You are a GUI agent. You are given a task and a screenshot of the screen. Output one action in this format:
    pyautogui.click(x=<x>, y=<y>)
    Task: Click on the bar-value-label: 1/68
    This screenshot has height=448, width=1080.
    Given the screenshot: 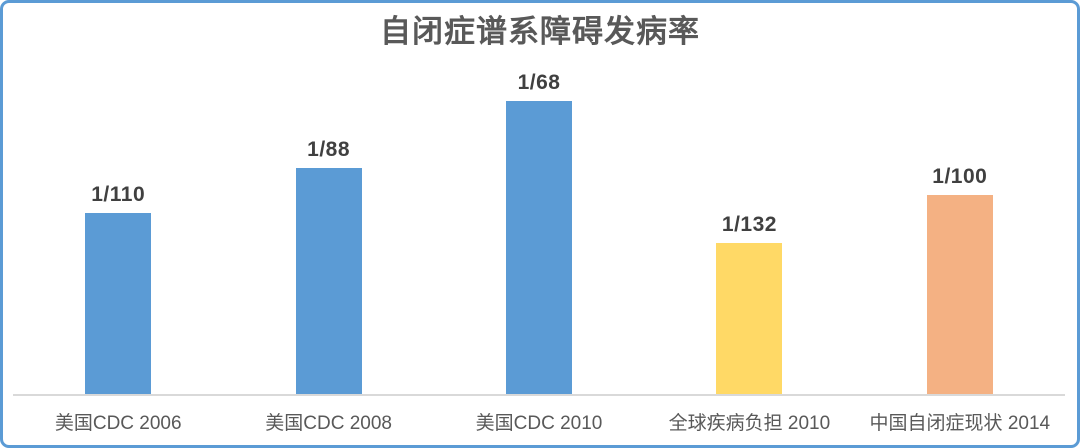 What is the action you would take?
    pyautogui.click(x=539, y=82)
    